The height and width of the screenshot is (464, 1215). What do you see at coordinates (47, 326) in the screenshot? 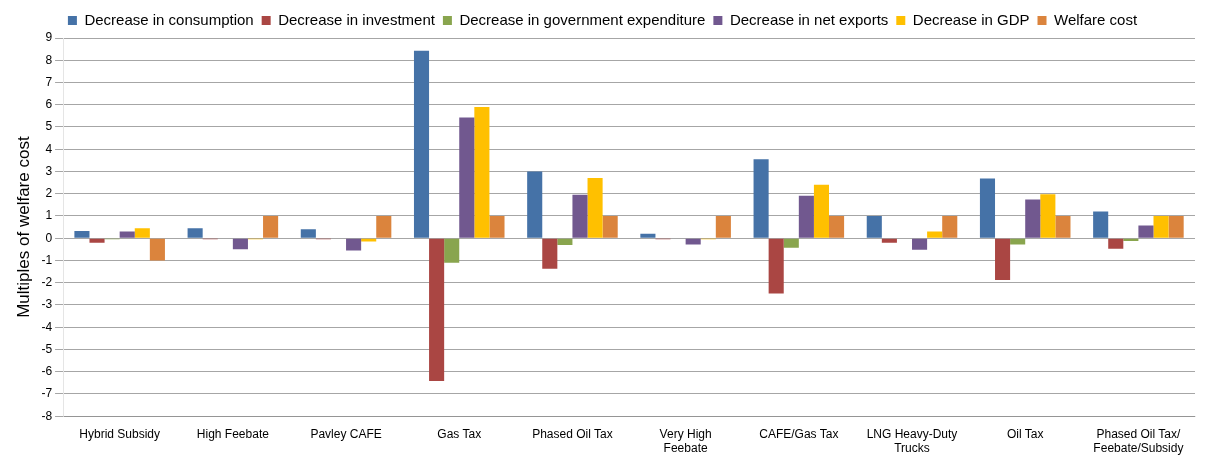
I see `y-tick-label: -4` at bounding box center [47, 326].